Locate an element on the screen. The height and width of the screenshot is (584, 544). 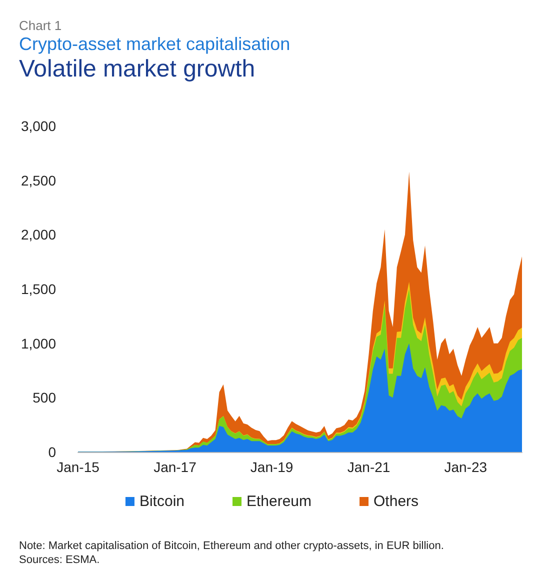
caption: Chart 1 is located at coordinates (40, 25).